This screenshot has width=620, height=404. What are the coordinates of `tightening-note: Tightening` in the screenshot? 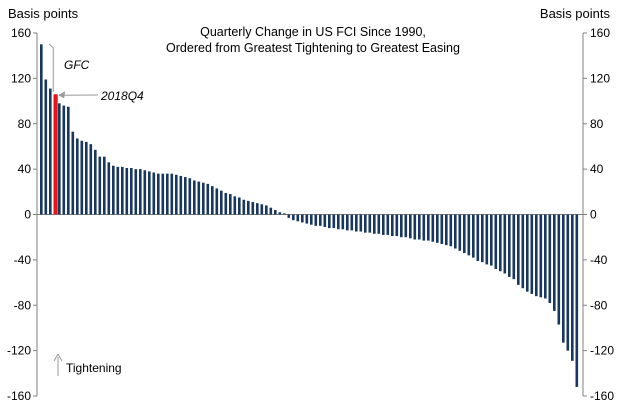 It's located at (94, 368).